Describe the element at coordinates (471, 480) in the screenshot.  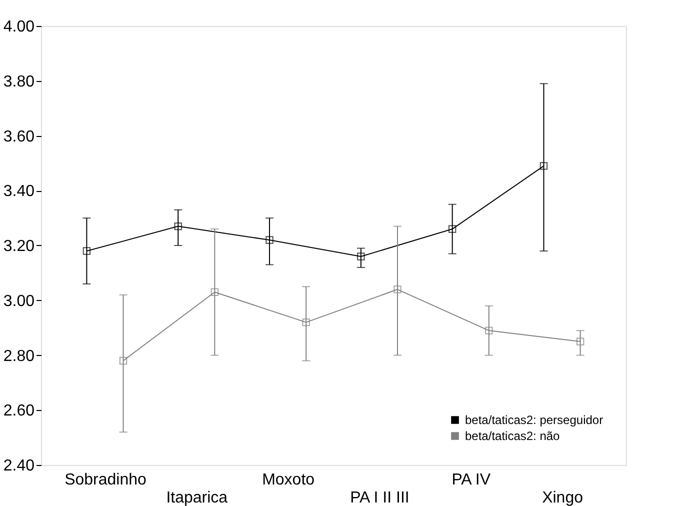
I see `x-tick-label: PA IV` at that location.